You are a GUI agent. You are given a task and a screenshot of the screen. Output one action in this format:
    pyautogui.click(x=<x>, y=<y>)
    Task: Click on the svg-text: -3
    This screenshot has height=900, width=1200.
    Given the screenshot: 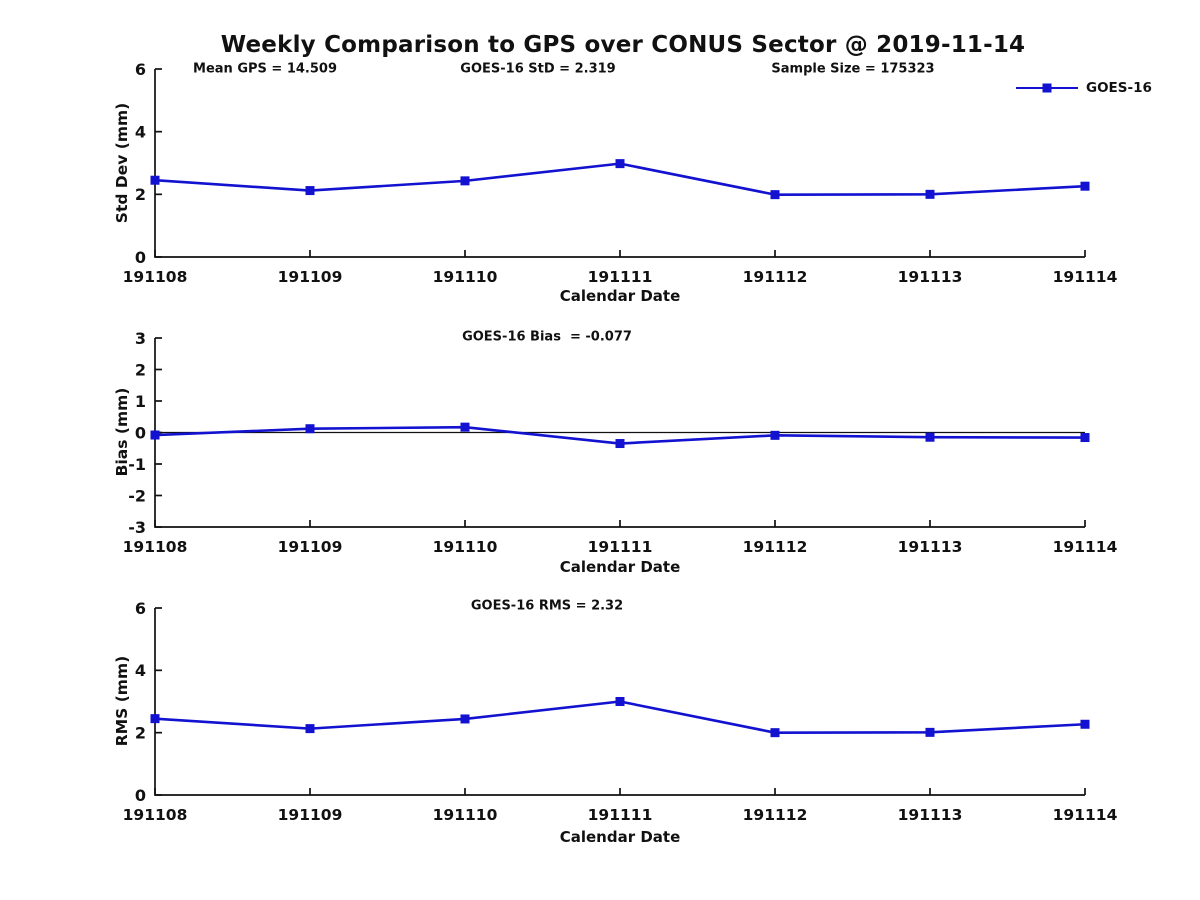 What is the action you would take?
    pyautogui.click(x=137, y=527)
    